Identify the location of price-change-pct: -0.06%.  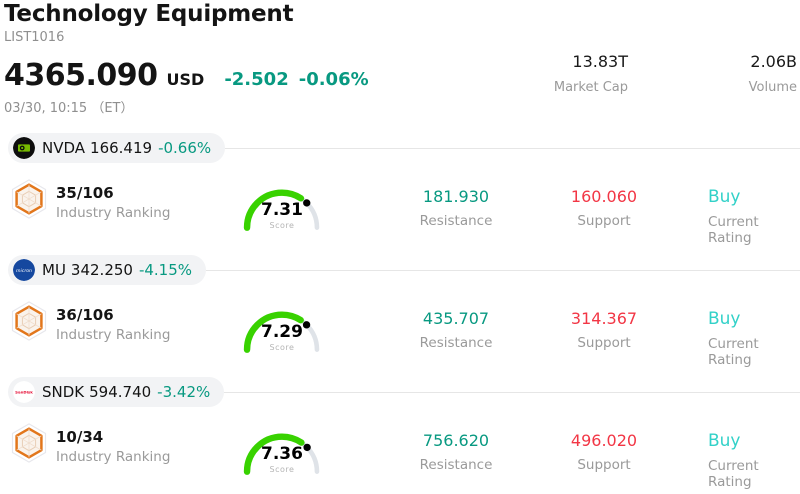
(333, 80).